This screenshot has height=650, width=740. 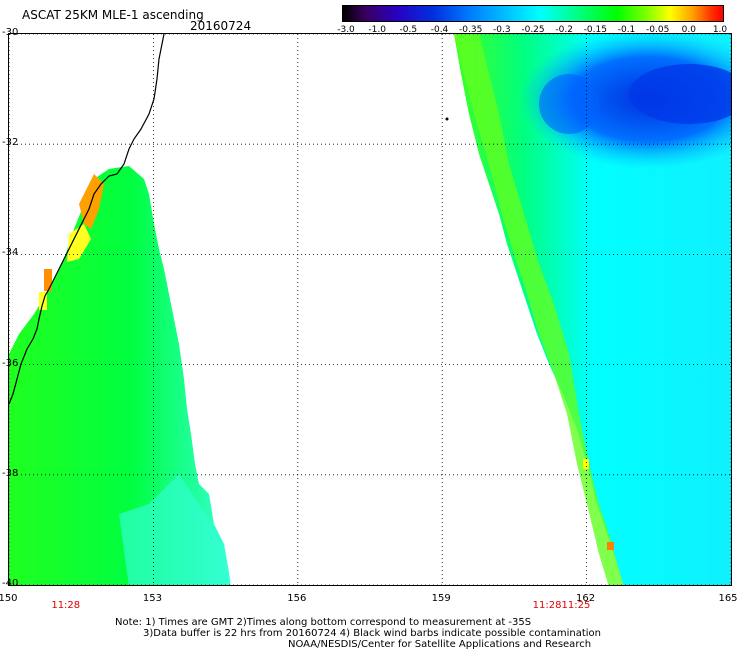 I want to click on colorbar-tick-label: -1.0, so click(x=377, y=30).